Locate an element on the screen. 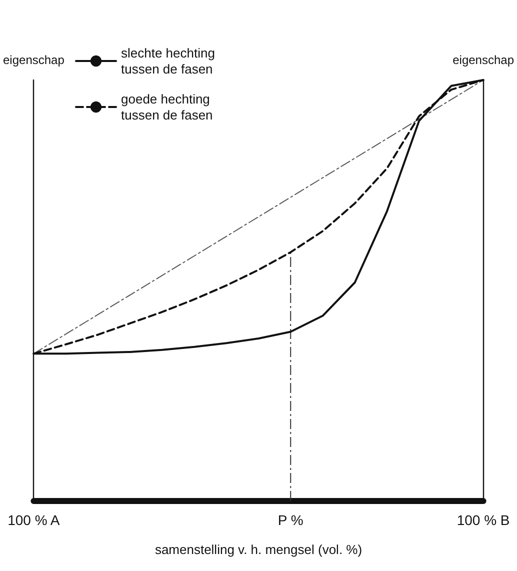 The height and width of the screenshot is (571, 517). y2-axis-title: eigenschap is located at coordinates (483, 60).